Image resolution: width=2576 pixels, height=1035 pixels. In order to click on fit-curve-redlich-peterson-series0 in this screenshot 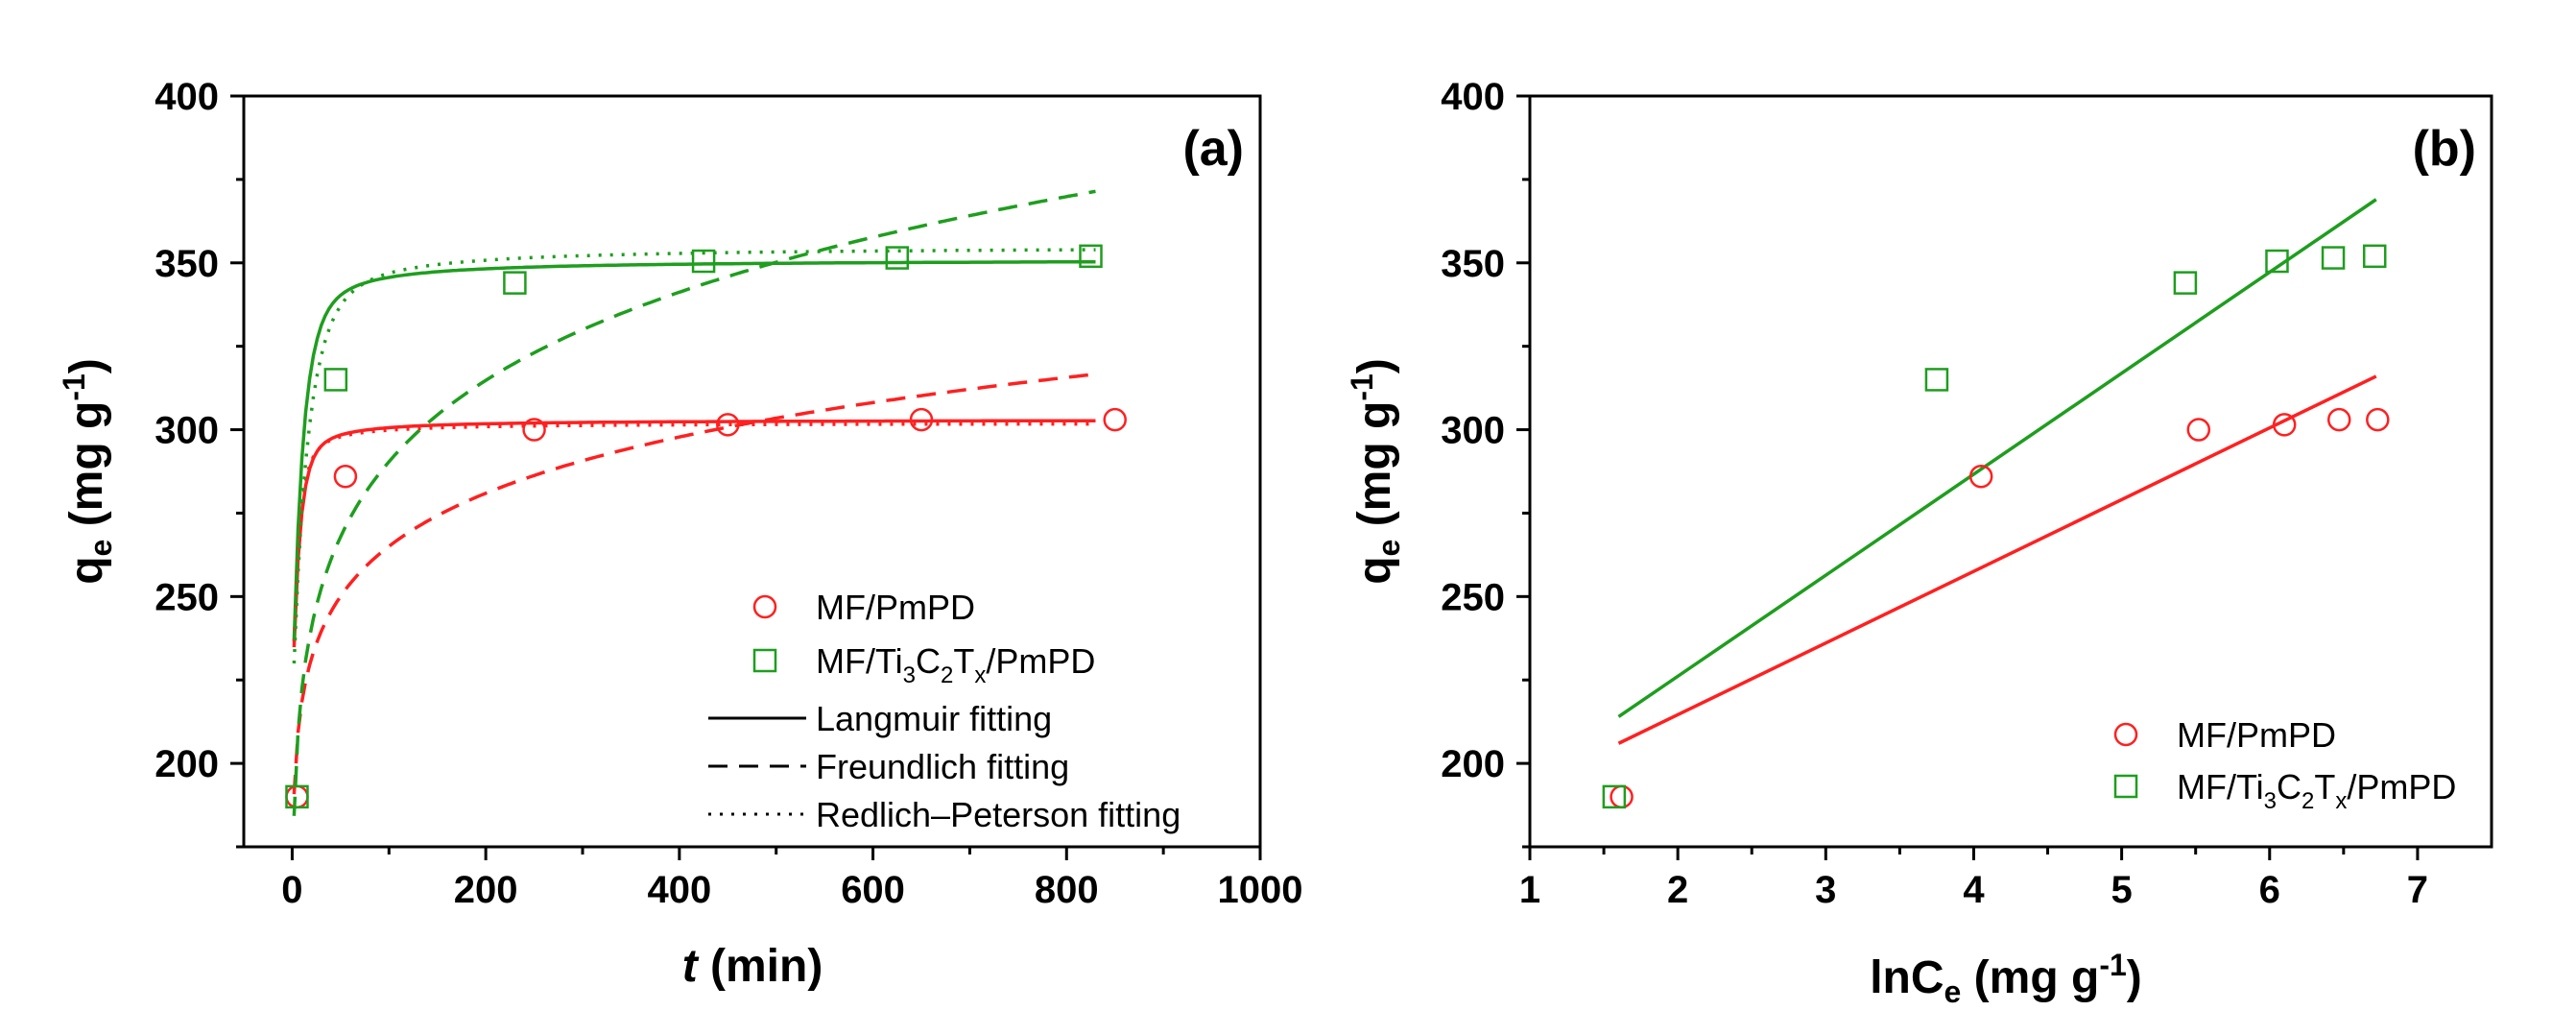, I will do `click(694, 531)`.